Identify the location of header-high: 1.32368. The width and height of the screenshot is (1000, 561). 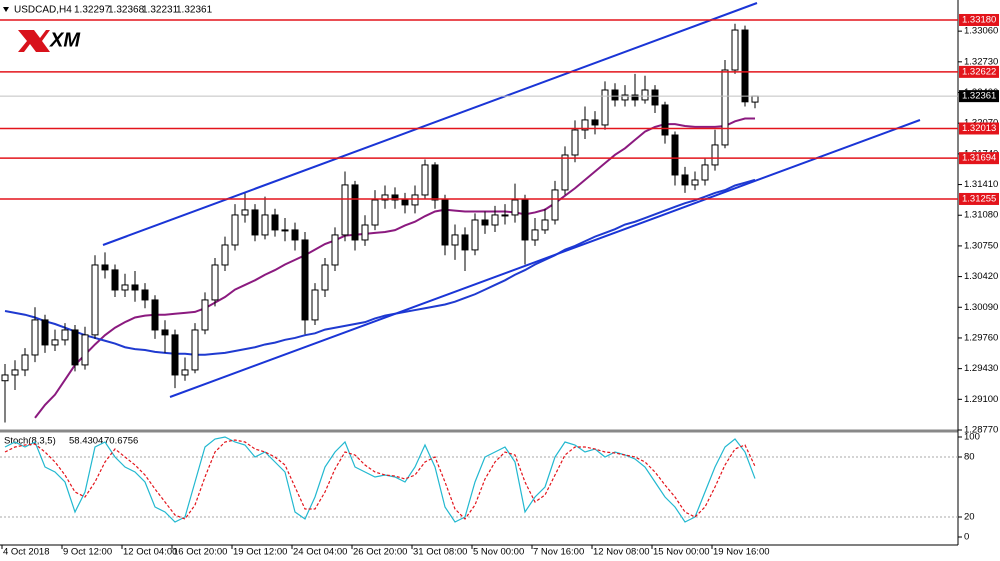
(126, 10).